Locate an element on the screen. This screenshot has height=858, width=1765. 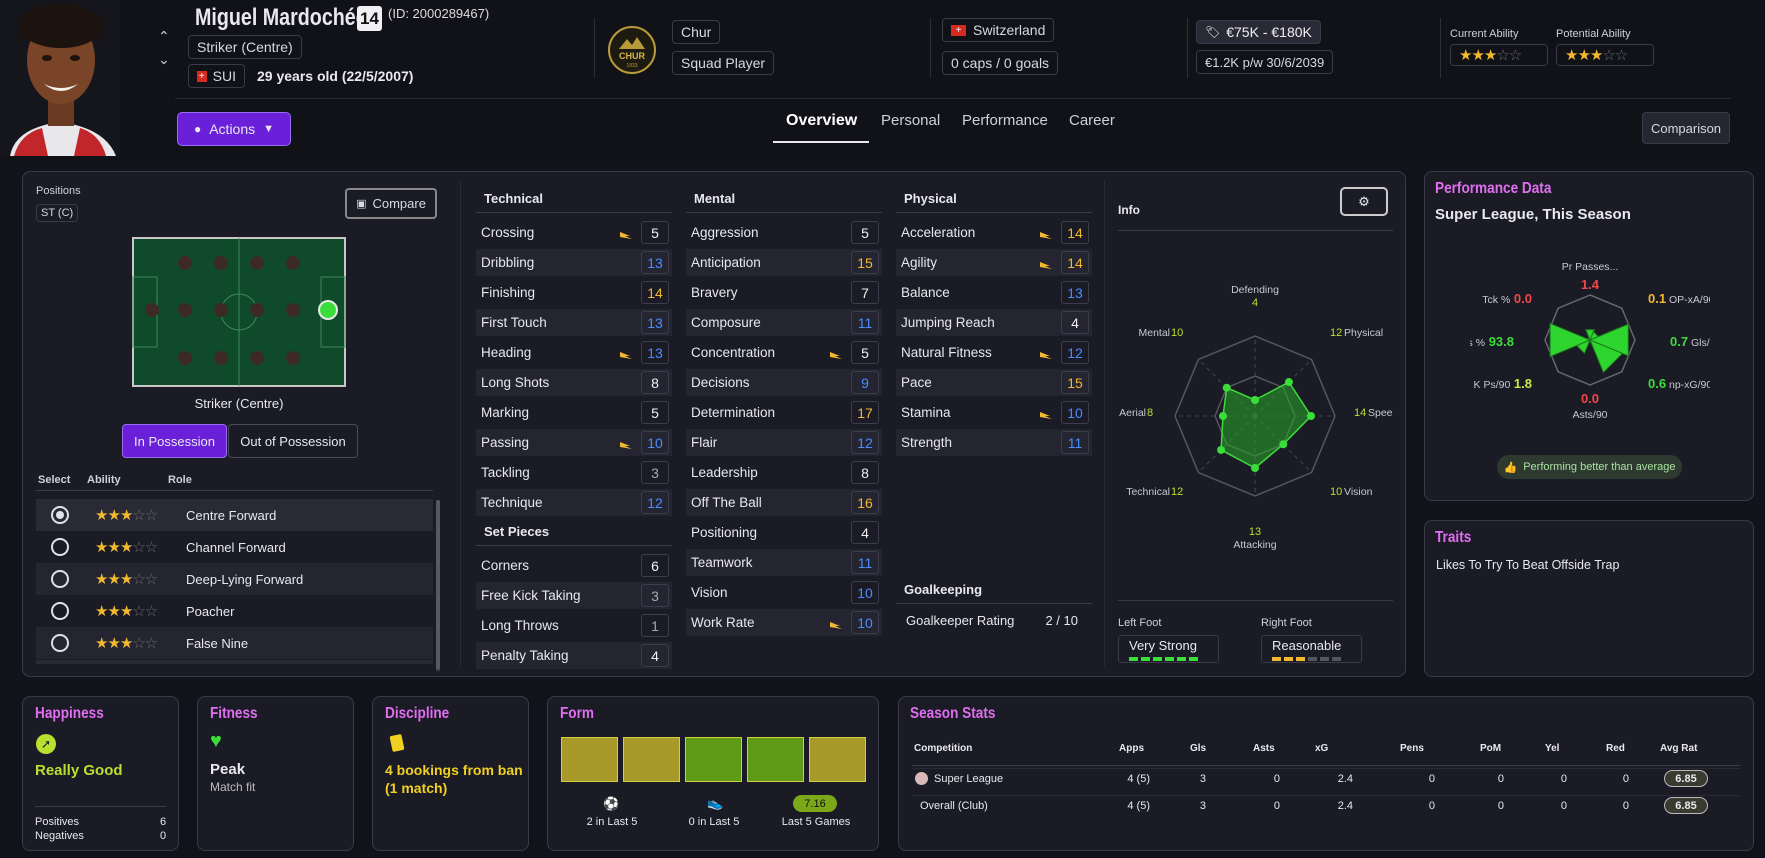
radar-value: 8 is located at coordinates (1150, 413).